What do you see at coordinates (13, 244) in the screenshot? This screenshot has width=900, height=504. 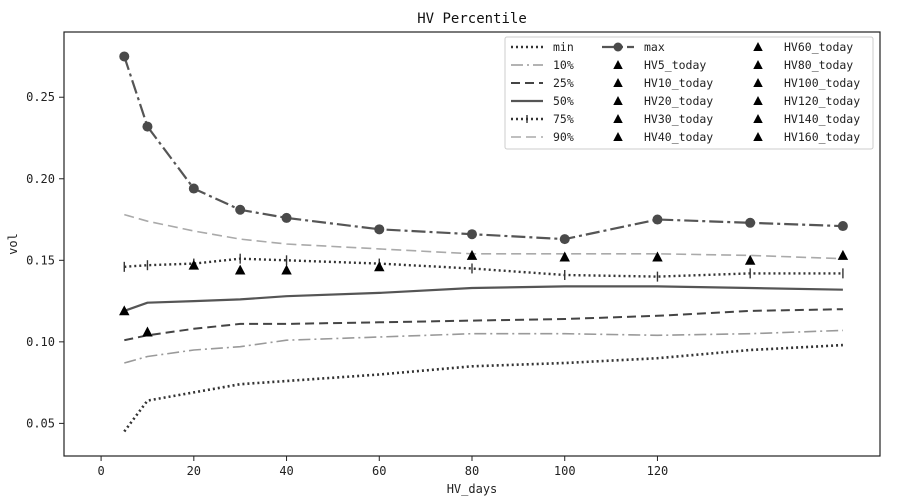 I see `y-axis-title: vol` at bounding box center [13, 244].